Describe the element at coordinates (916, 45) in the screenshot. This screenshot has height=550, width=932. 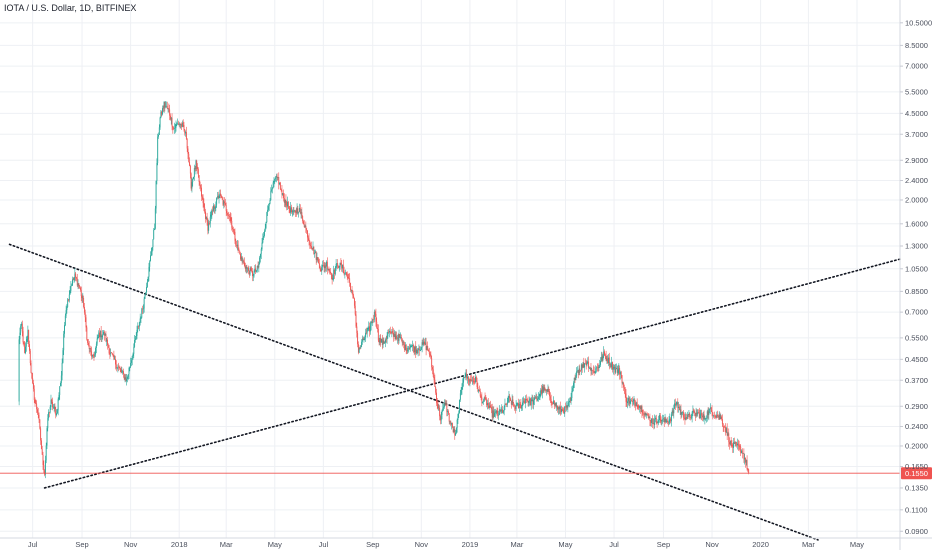
I see `y-tick-label: 8.5000` at that location.